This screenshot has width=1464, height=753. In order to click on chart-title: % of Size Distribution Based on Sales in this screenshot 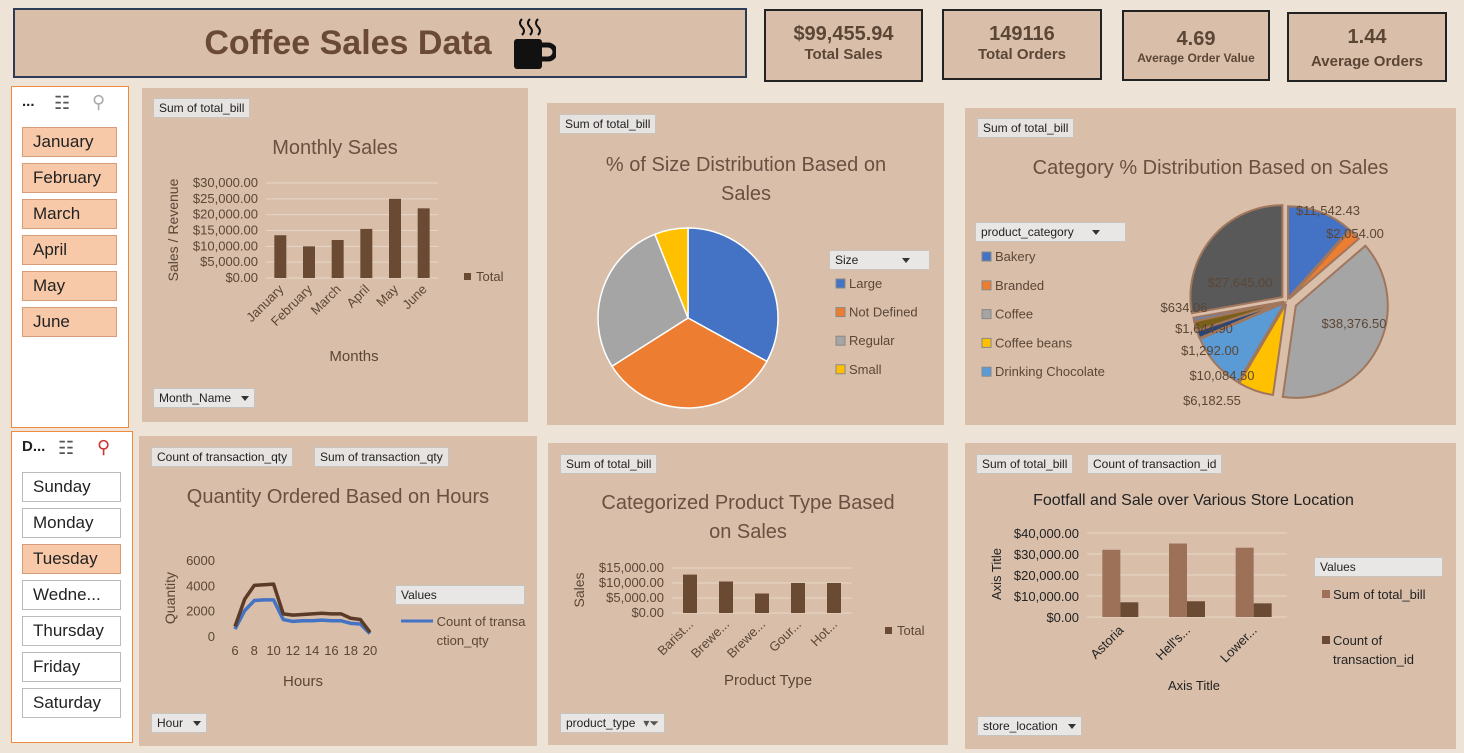, I will do `click(746, 179)`.